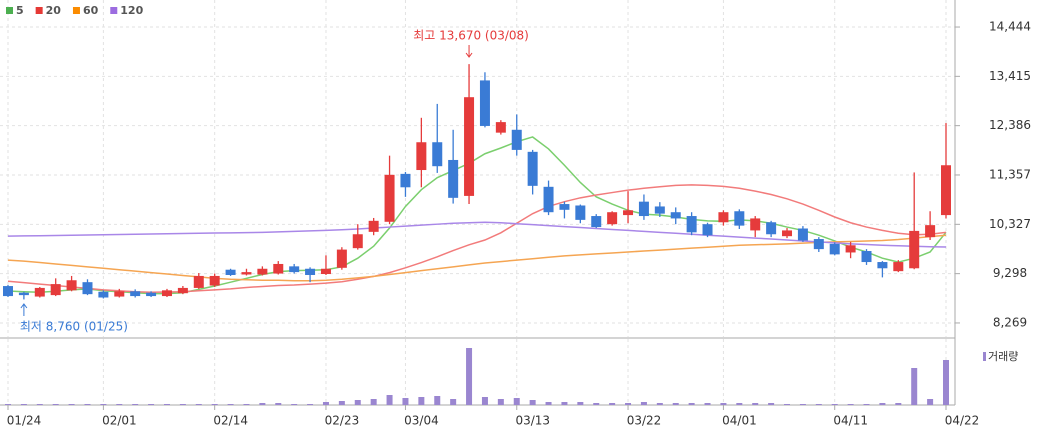 Image resolution: width=1050 pixels, height=434 pixels. Describe the element at coordinates (1010, 27) in the screenshot. I see `y-tick-label: 14,444` at that location.